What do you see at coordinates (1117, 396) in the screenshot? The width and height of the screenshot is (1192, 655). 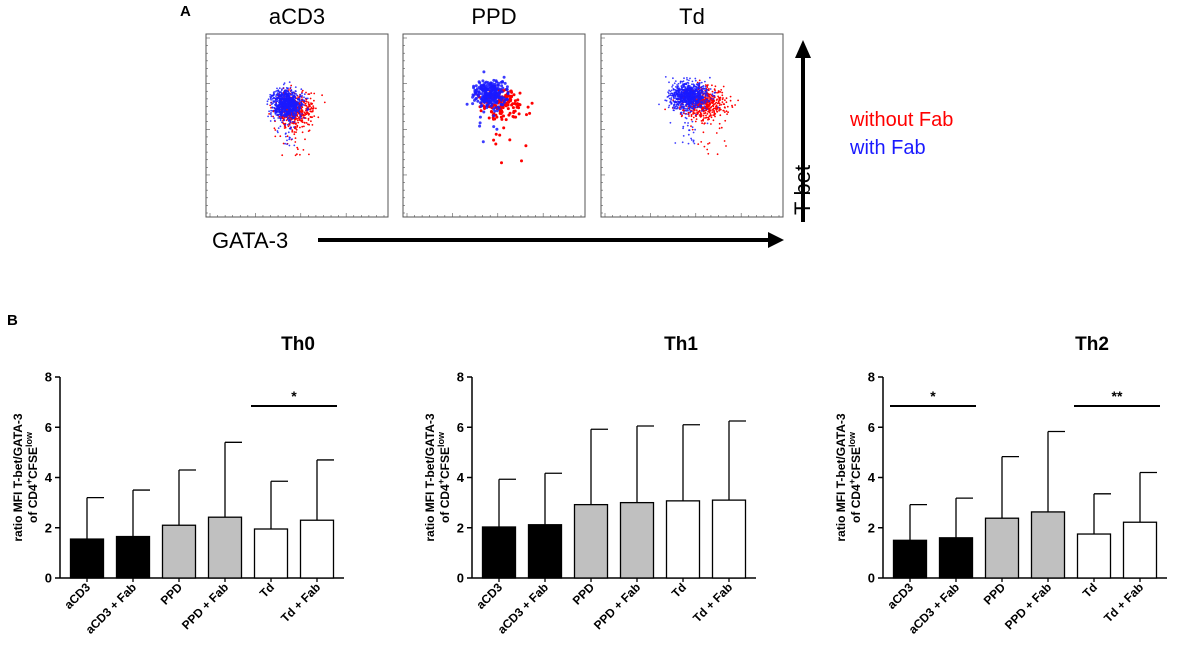 I see `significance-label: **` at bounding box center [1117, 396].